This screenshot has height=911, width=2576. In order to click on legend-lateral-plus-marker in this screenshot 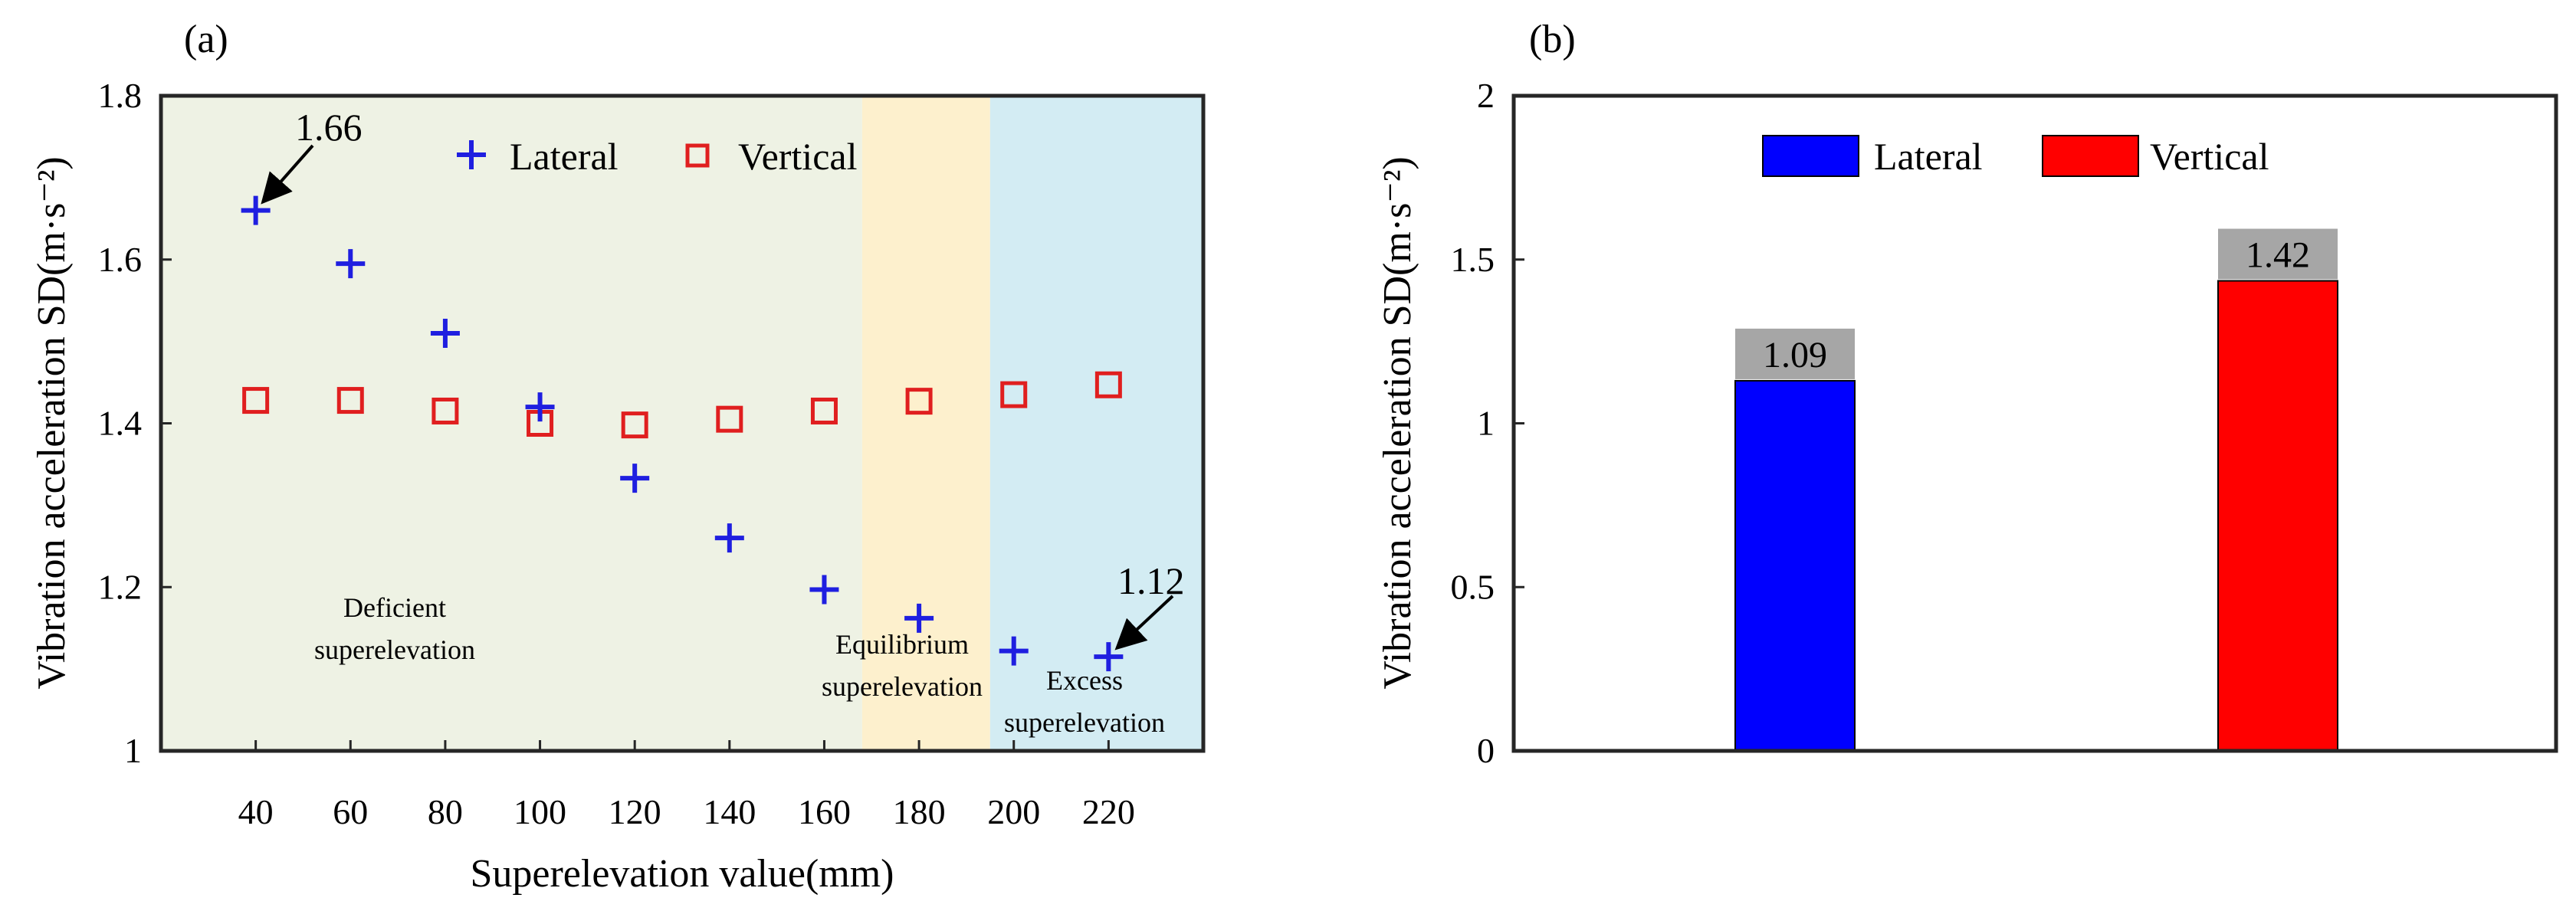, I will do `click(471, 154)`.